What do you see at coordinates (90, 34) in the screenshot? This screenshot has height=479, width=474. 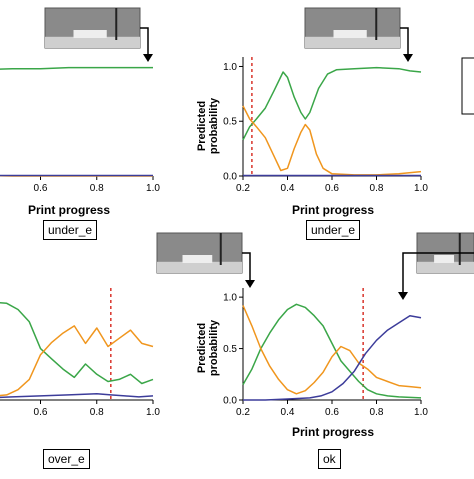 I see `print-thumbnail-under-e-1-part` at bounding box center [90, 34].